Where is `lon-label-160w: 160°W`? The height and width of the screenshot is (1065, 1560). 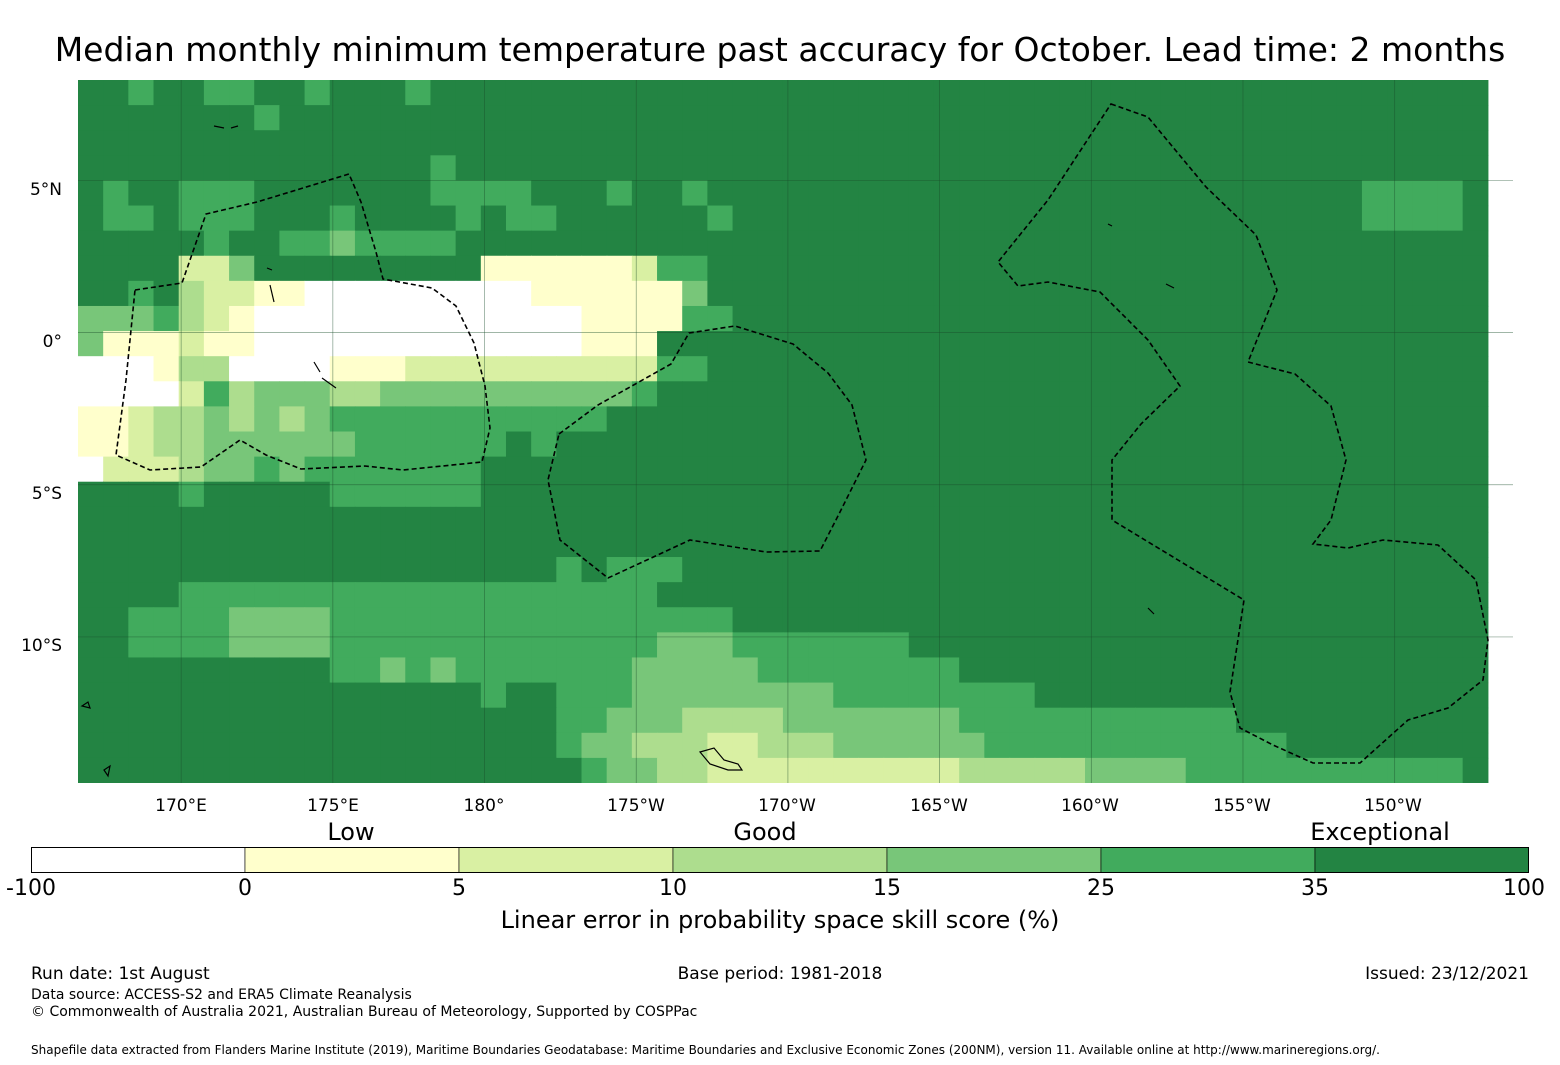 lon-label-160w: 160°W is located at coordinates (1090, 806).